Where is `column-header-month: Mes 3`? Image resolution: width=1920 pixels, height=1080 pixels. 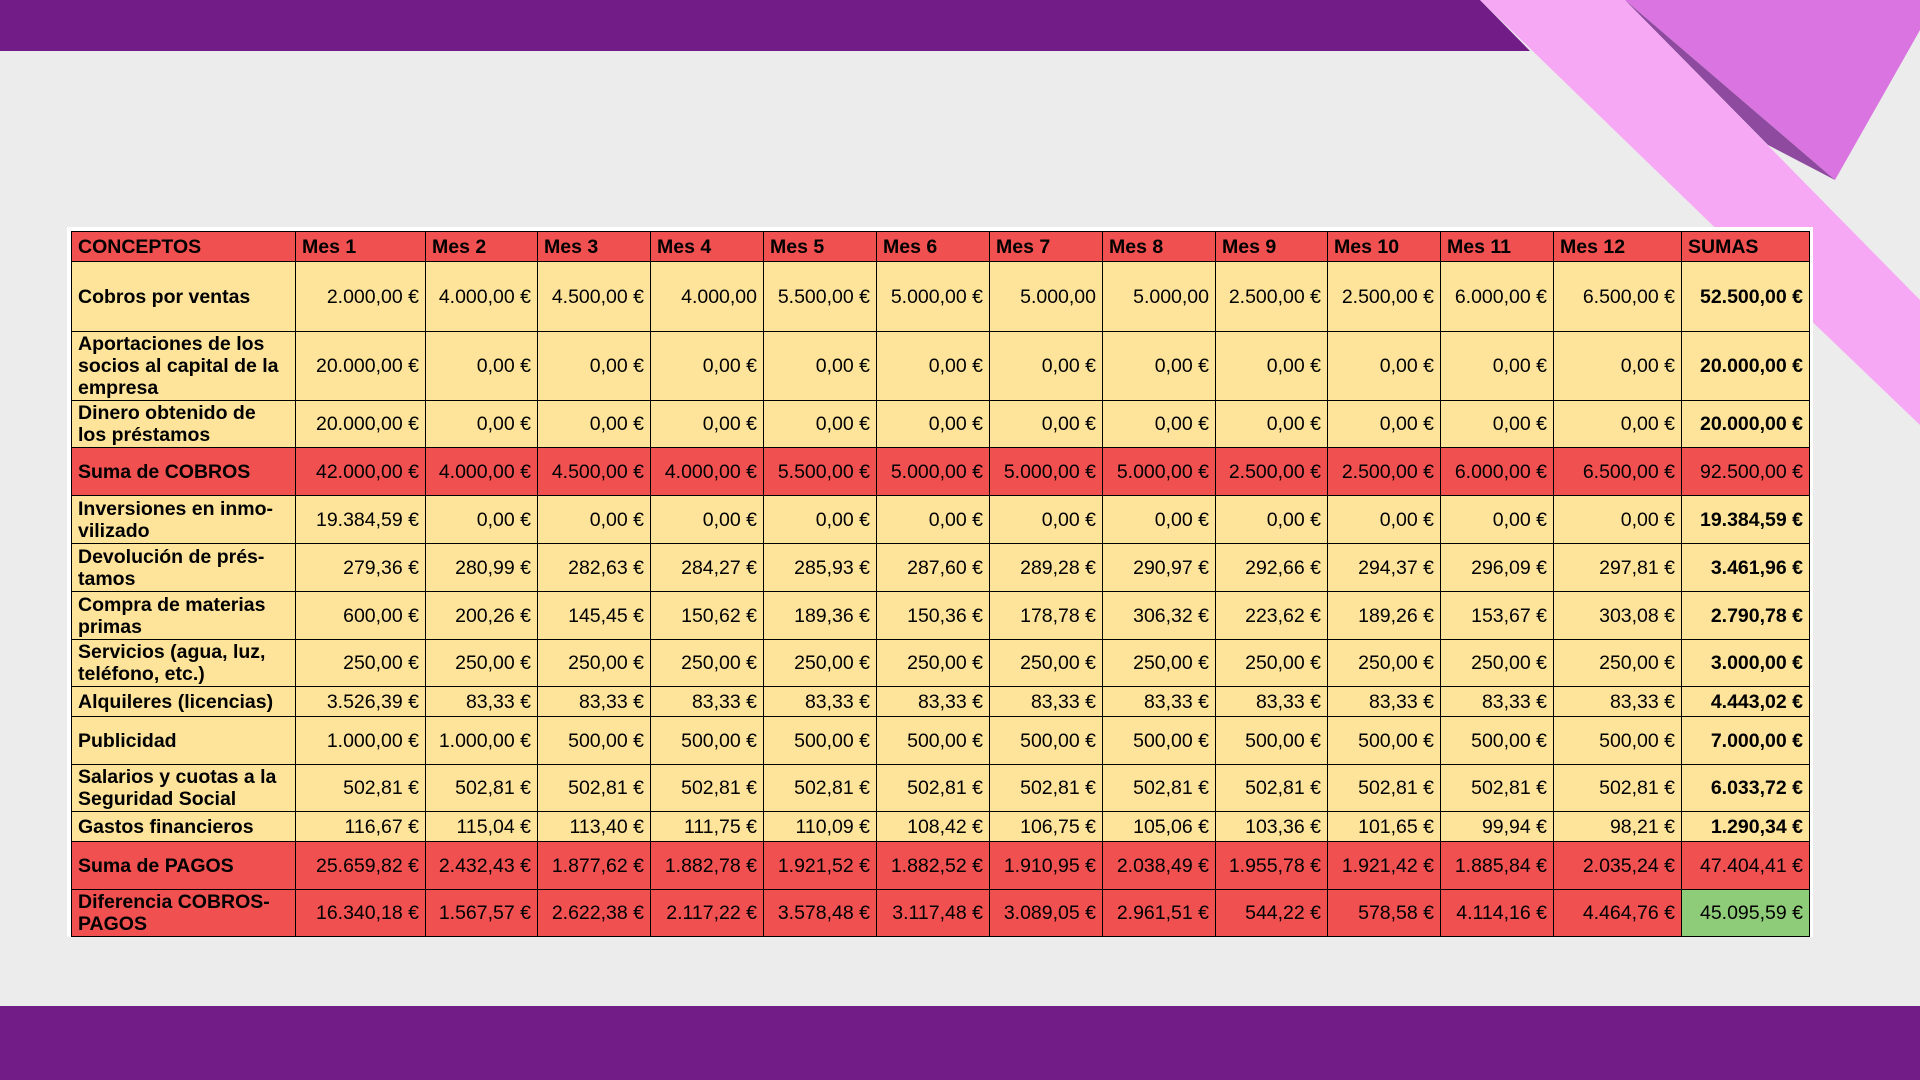
column-header-month: Mes 3 is located at coordinates (594, 246).